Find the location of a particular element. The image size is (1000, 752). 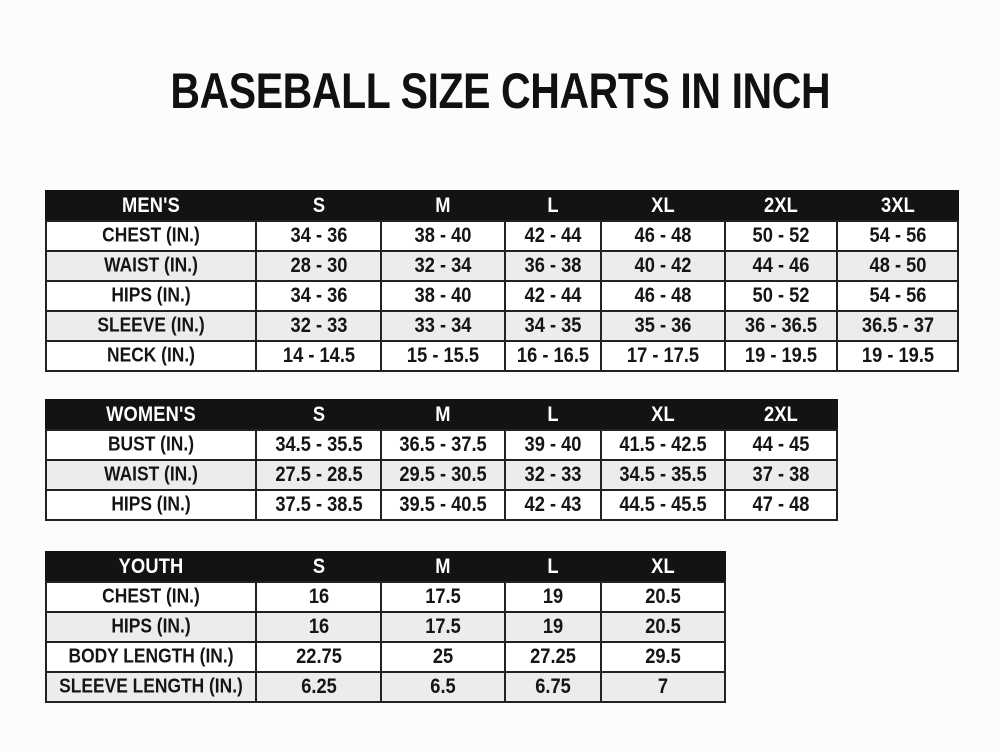

row-label-cell: SLEEVE LENGTH (IN.) is located at coordinates (151, 687).